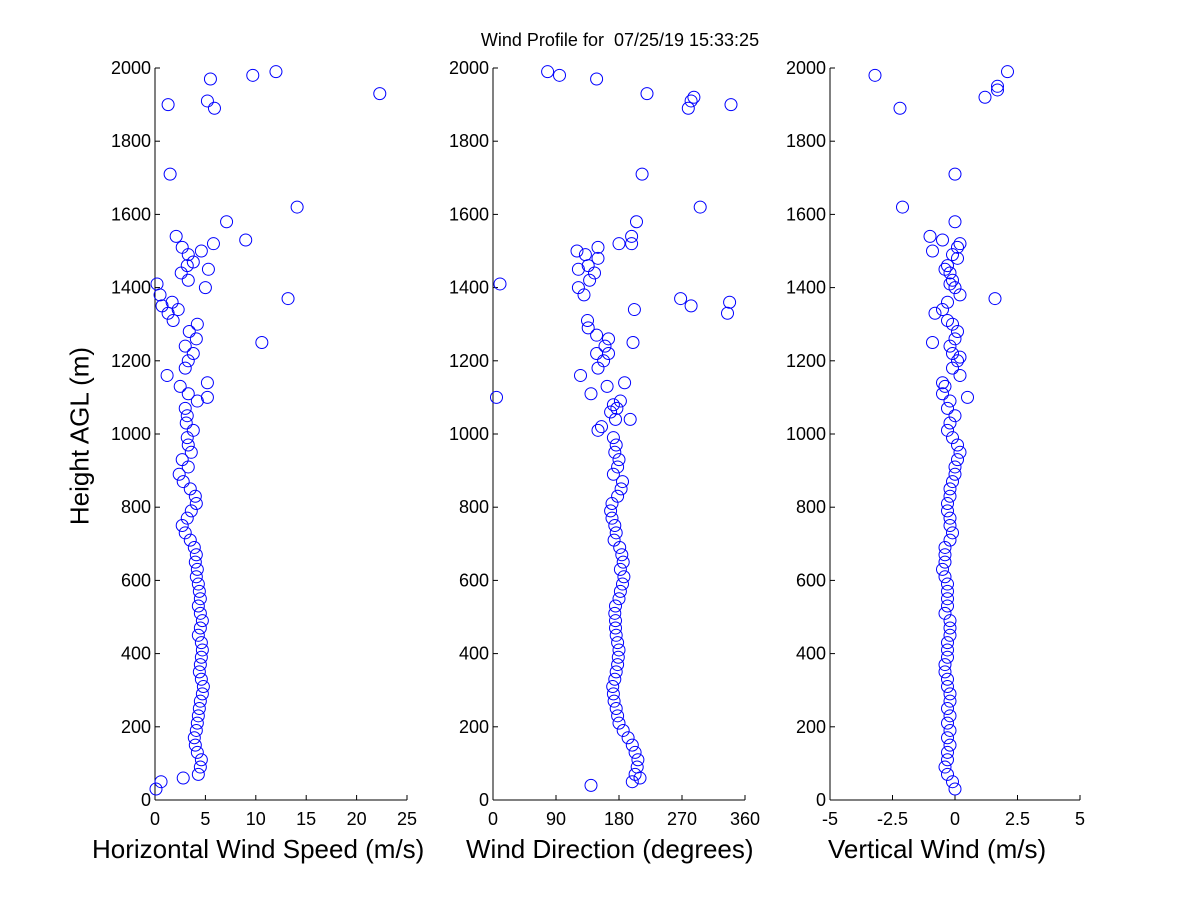  Describe the element at coordinates (1080, 819) in the screenshot. I see `x-tick-label: 5` at that location.